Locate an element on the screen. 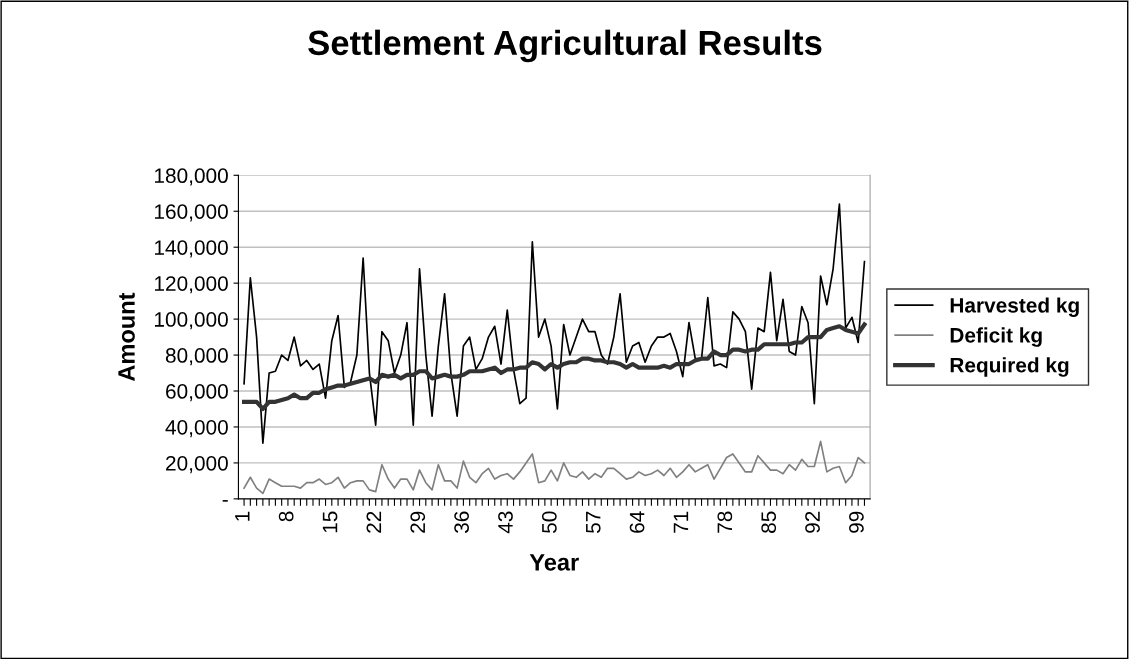  y-tick-label: 120,000 is located at coordinates (191, 285).